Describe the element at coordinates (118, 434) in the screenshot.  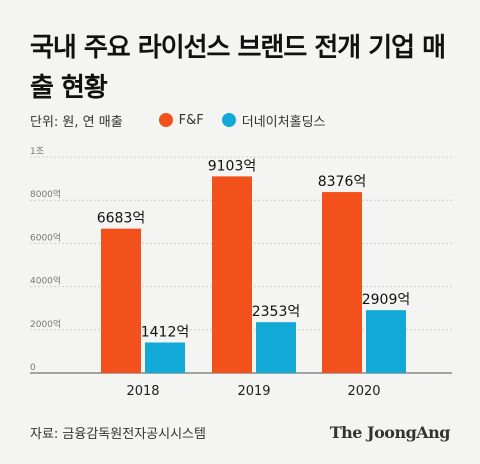
I see `source-note: 자료: 금융감독원전자공시시스템` at that location.